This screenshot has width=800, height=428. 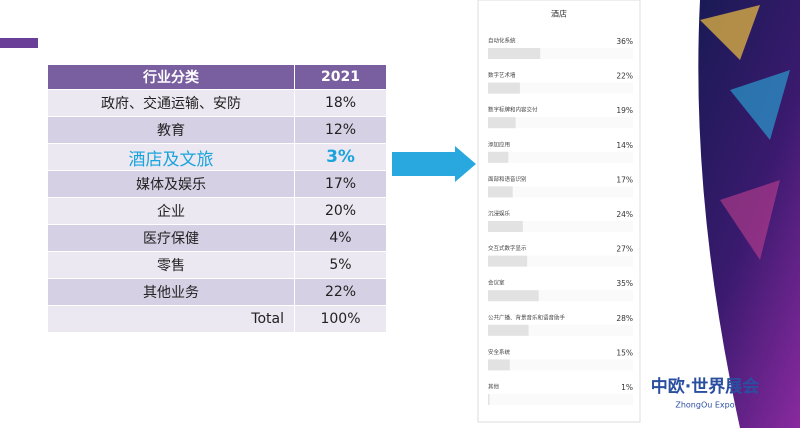 I want to click on item-label: 添加应用, so click(x=499, y=144).